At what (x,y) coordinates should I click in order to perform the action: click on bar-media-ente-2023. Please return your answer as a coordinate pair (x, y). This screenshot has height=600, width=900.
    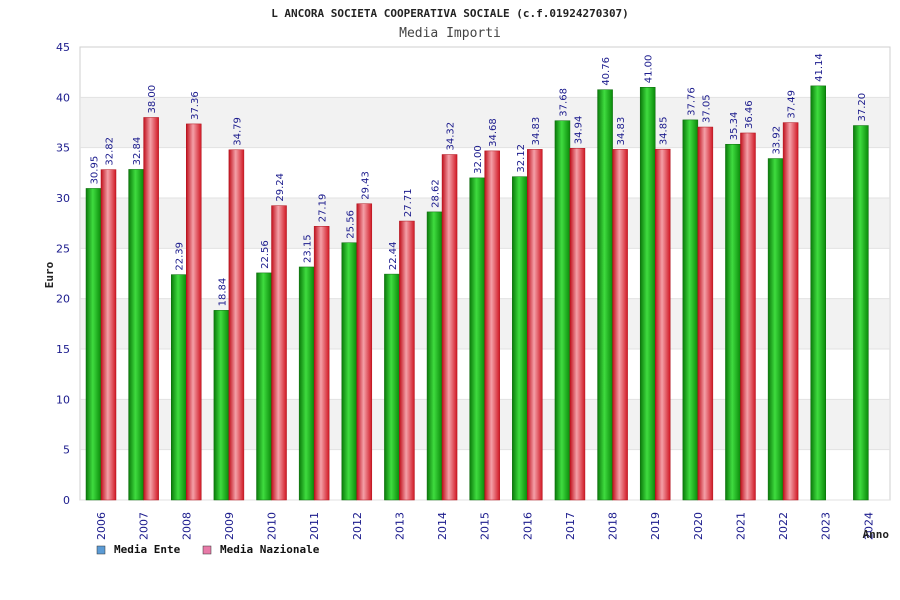
    Looking at the image, I should click on (818, 293).